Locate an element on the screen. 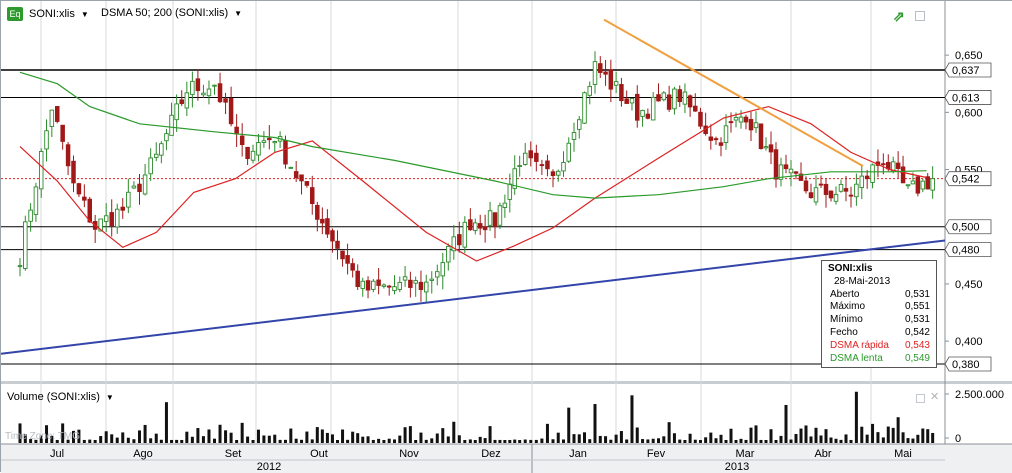 The height and width of the screenshot is (473, 1012). volume-selector: Volume (SONI:xlis) ▼ is located at coordinates (60, 397).